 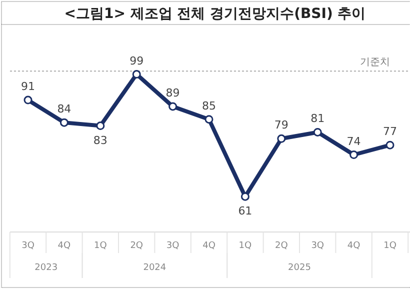 What do you see at coordinates (173, 93) in the screenshot?
I see `data-label: 89` at bounding box center [173, 93].